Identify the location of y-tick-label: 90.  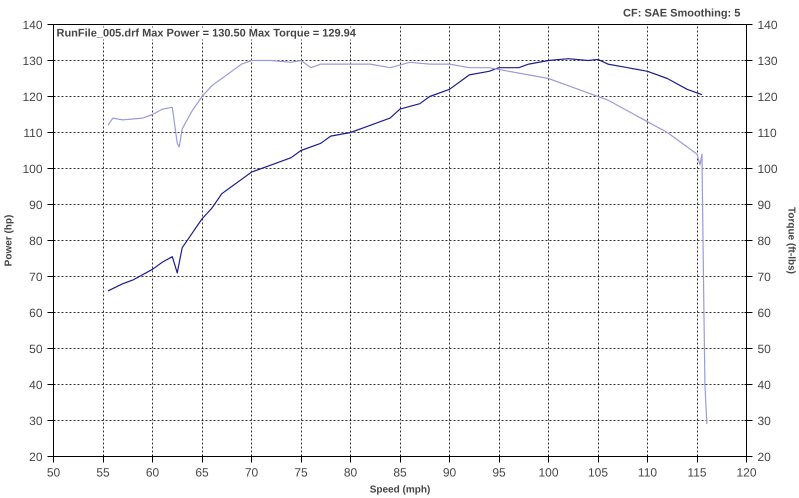
(36, 205).